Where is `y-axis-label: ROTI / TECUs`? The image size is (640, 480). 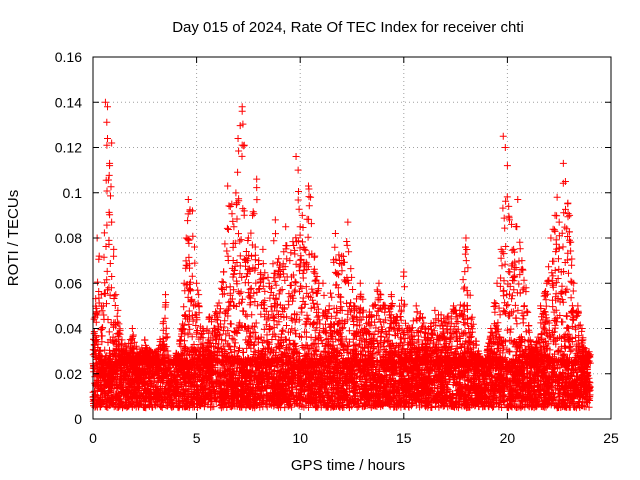 y-axis-label: ROTI / TECUs is located at coordinates (13, 238).